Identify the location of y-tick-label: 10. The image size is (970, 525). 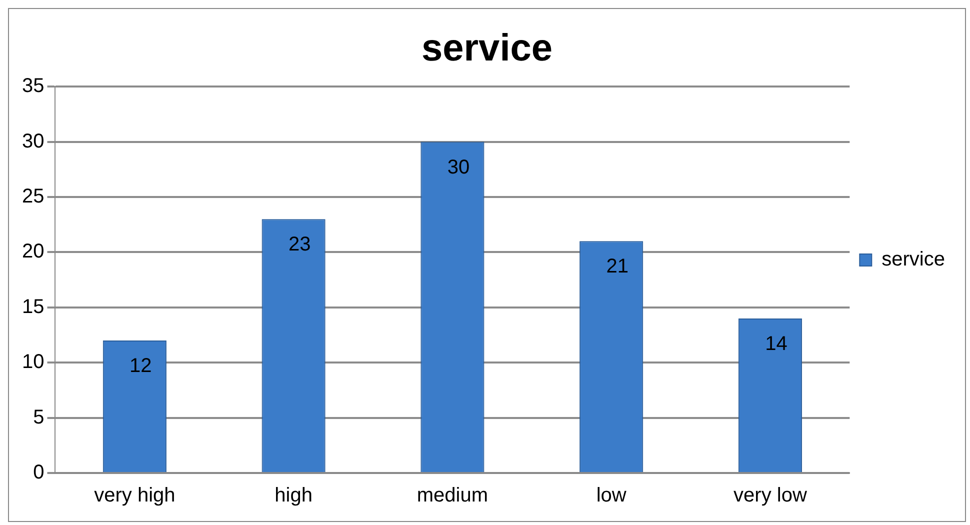
(33, 362).